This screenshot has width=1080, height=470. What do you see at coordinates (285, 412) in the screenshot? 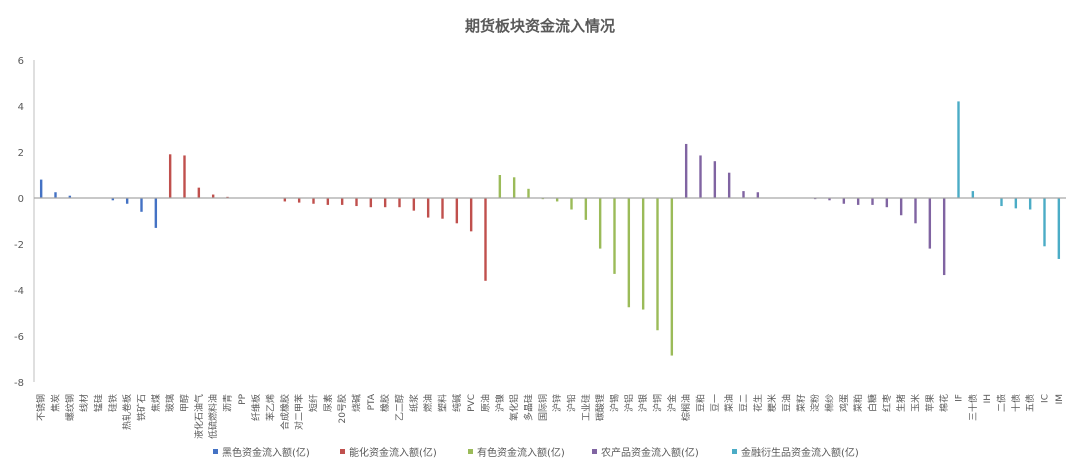
I see `x-tick-label: 合成橡胶` at bounding box center [285, 412].